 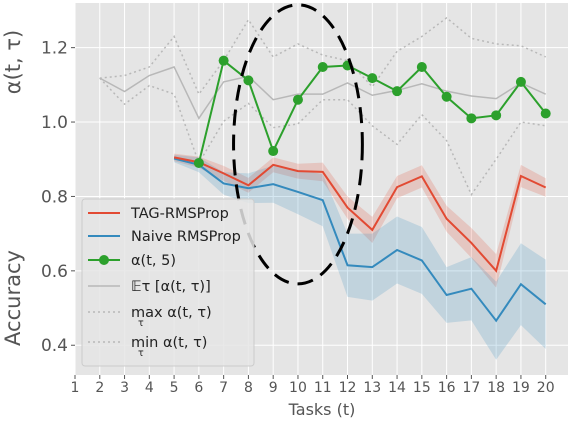 What do you see at coordinates (521, 388) in the screenshot?
I see `x-tick-label: 19` at bounding box center [521, 388].